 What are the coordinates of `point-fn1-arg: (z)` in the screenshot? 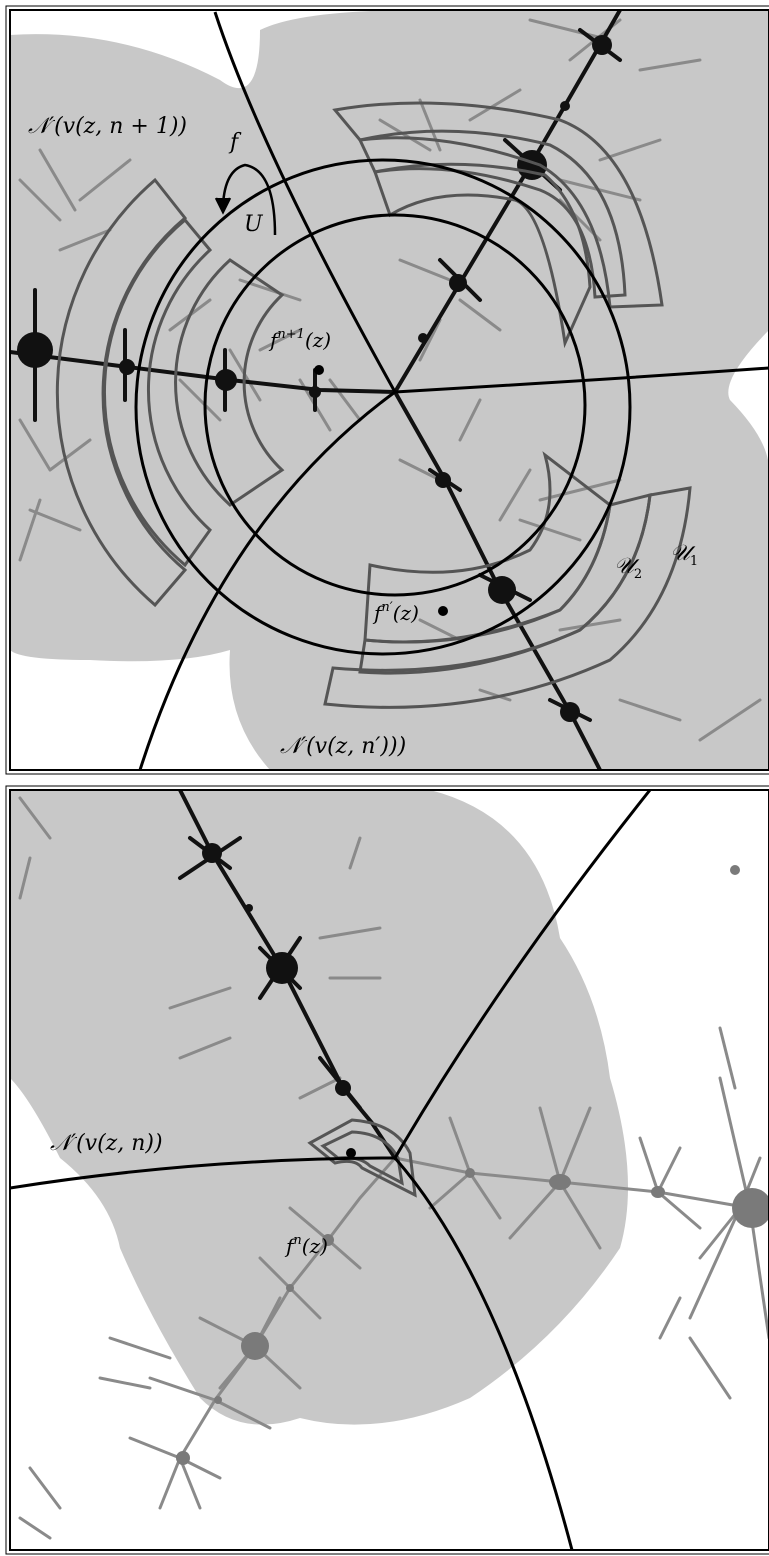 It's located at (318, 340).